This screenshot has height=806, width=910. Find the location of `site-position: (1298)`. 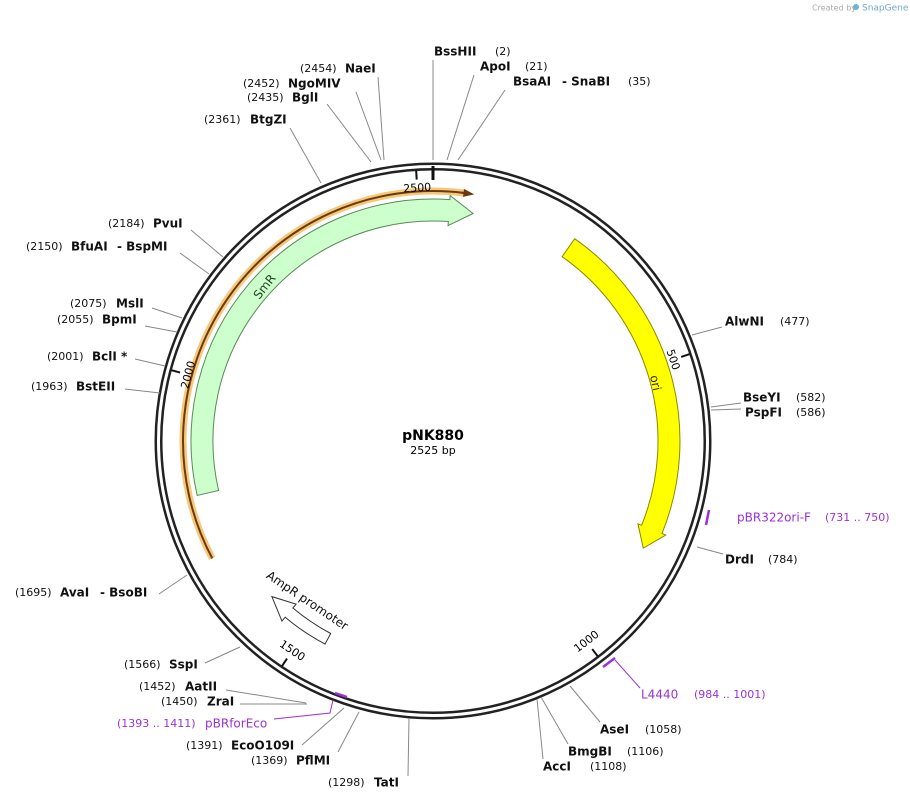

site-position: (1298) is located at coordinates (346, 782).